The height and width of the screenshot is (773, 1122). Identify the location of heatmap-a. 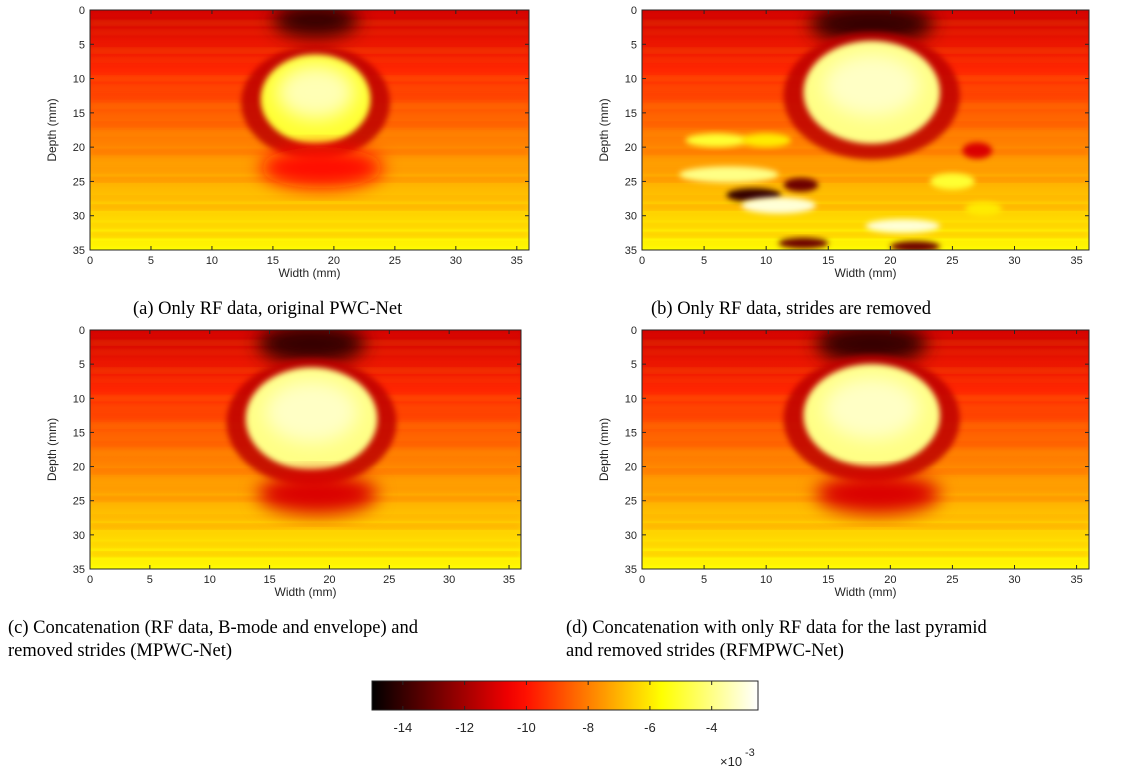
(309, 130).